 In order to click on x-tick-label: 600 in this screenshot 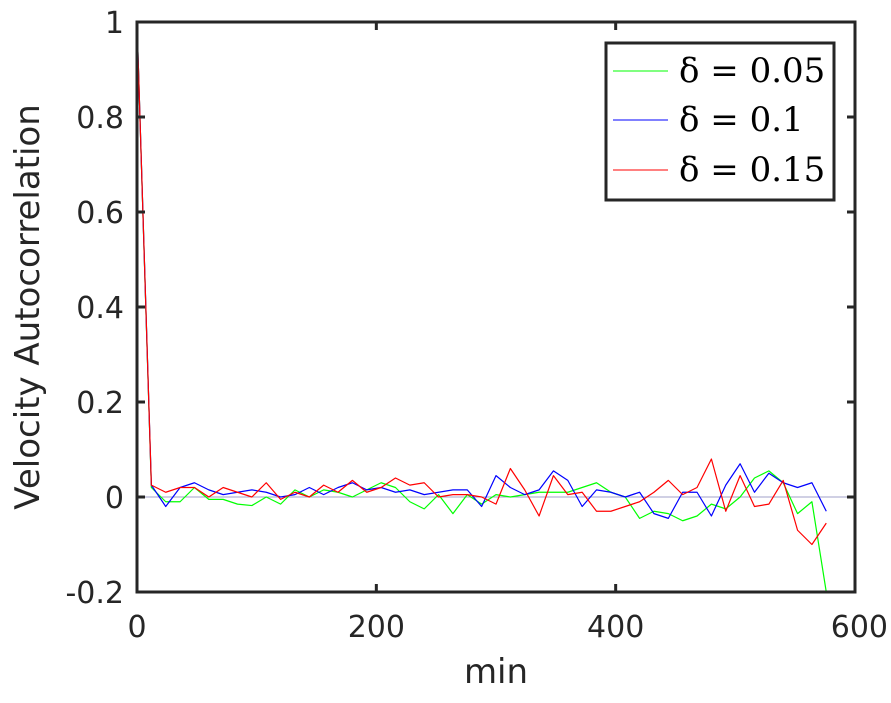, I will do `click(859, 627)`.